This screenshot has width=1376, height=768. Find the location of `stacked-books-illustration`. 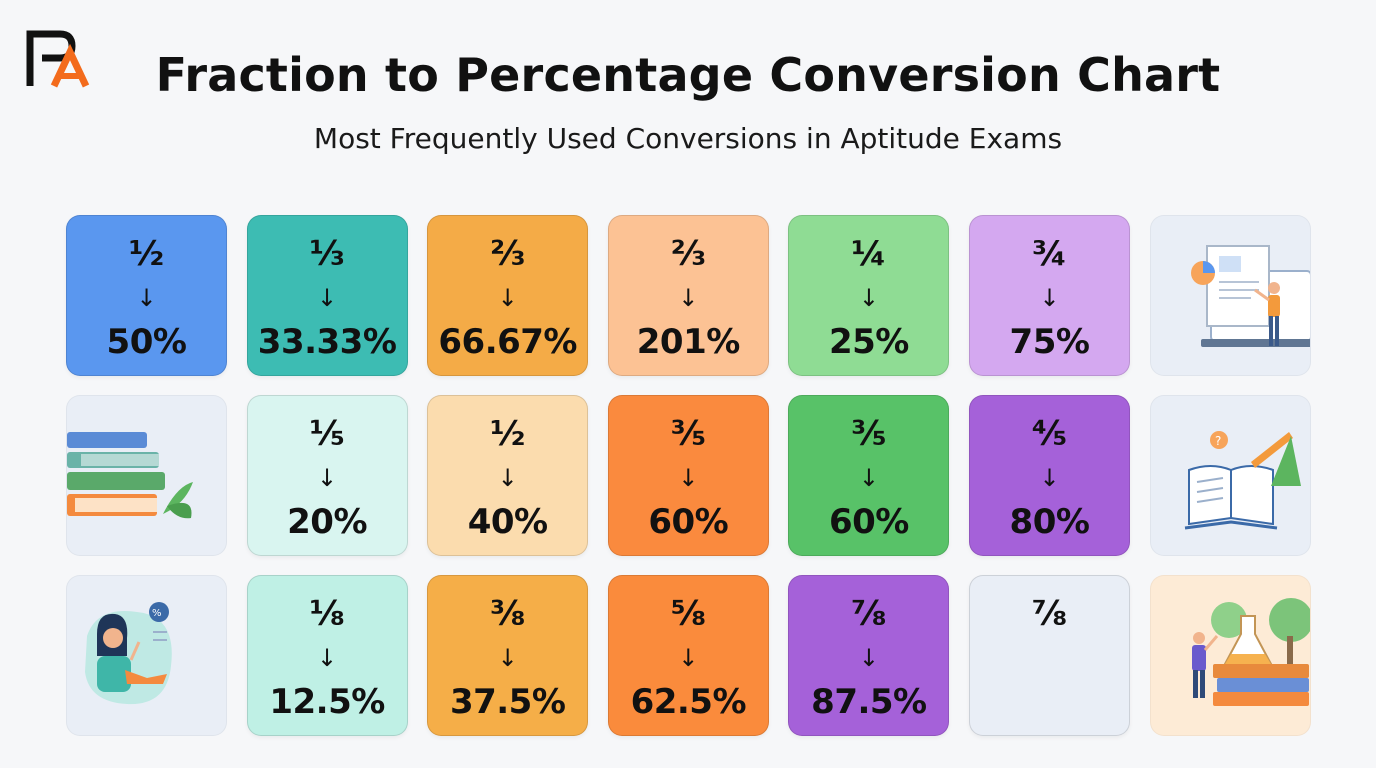

stacked-books-illustration is located at coordinates (146, 475).